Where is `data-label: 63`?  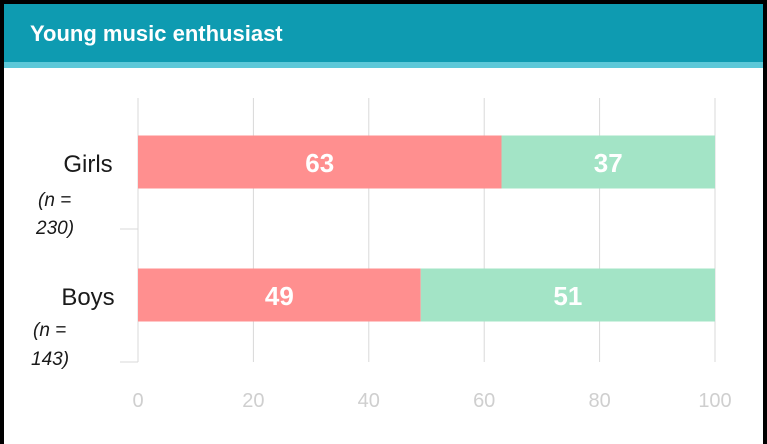 data-label: 63 is located at coordinates (319, 163).